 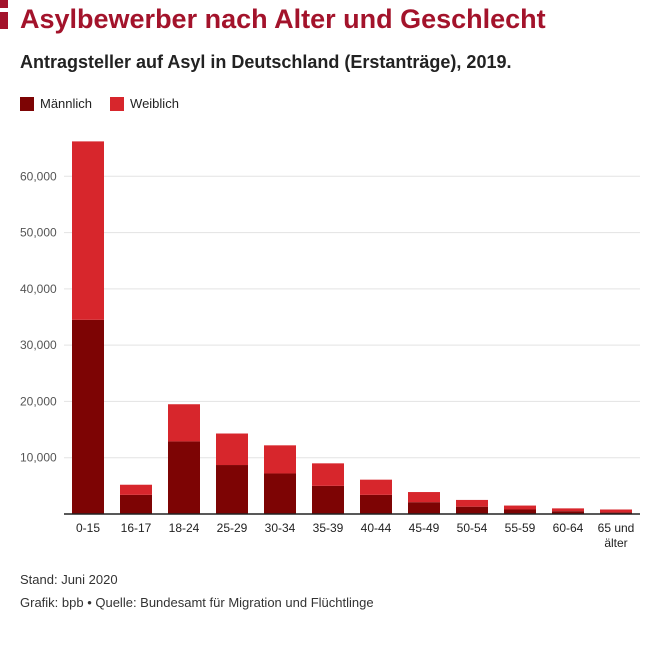 What do you see at coordinates (38, 458) in the screenshot?
I see `y-tick-label: 10,000` at bounding box center [38, 458].